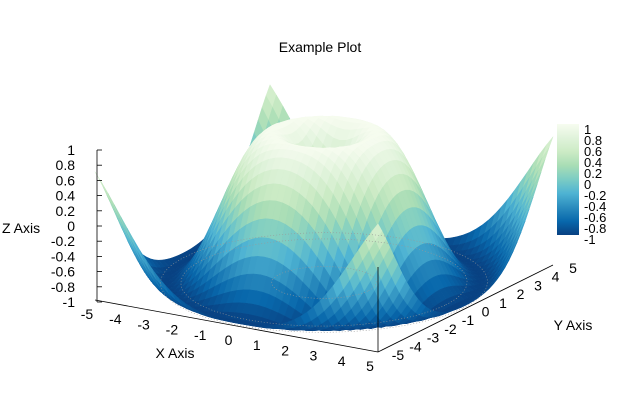 The image size is (640, 420). What do you see at coordinates (63, 241) in the screenshot?
I see `z-tick-label: -0.2` at bounding box center [63, 241].